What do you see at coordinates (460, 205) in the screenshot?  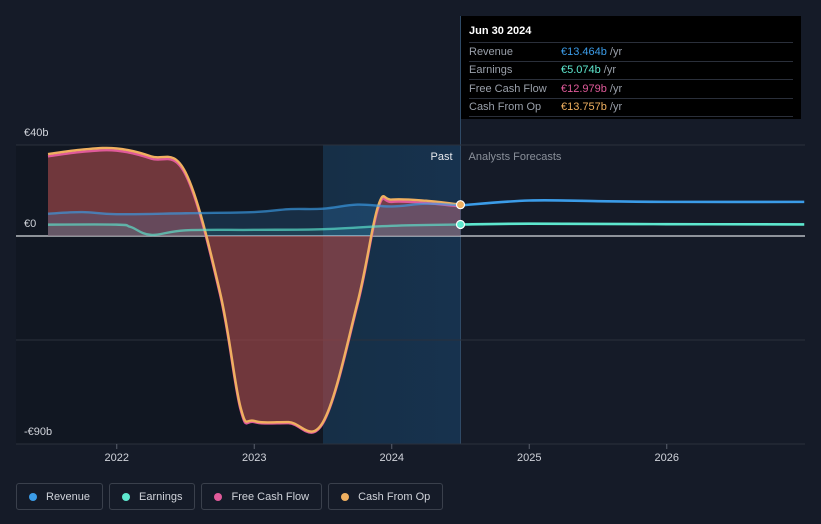 I see `marker-cash-from-op` at bounding box center [460, 205].